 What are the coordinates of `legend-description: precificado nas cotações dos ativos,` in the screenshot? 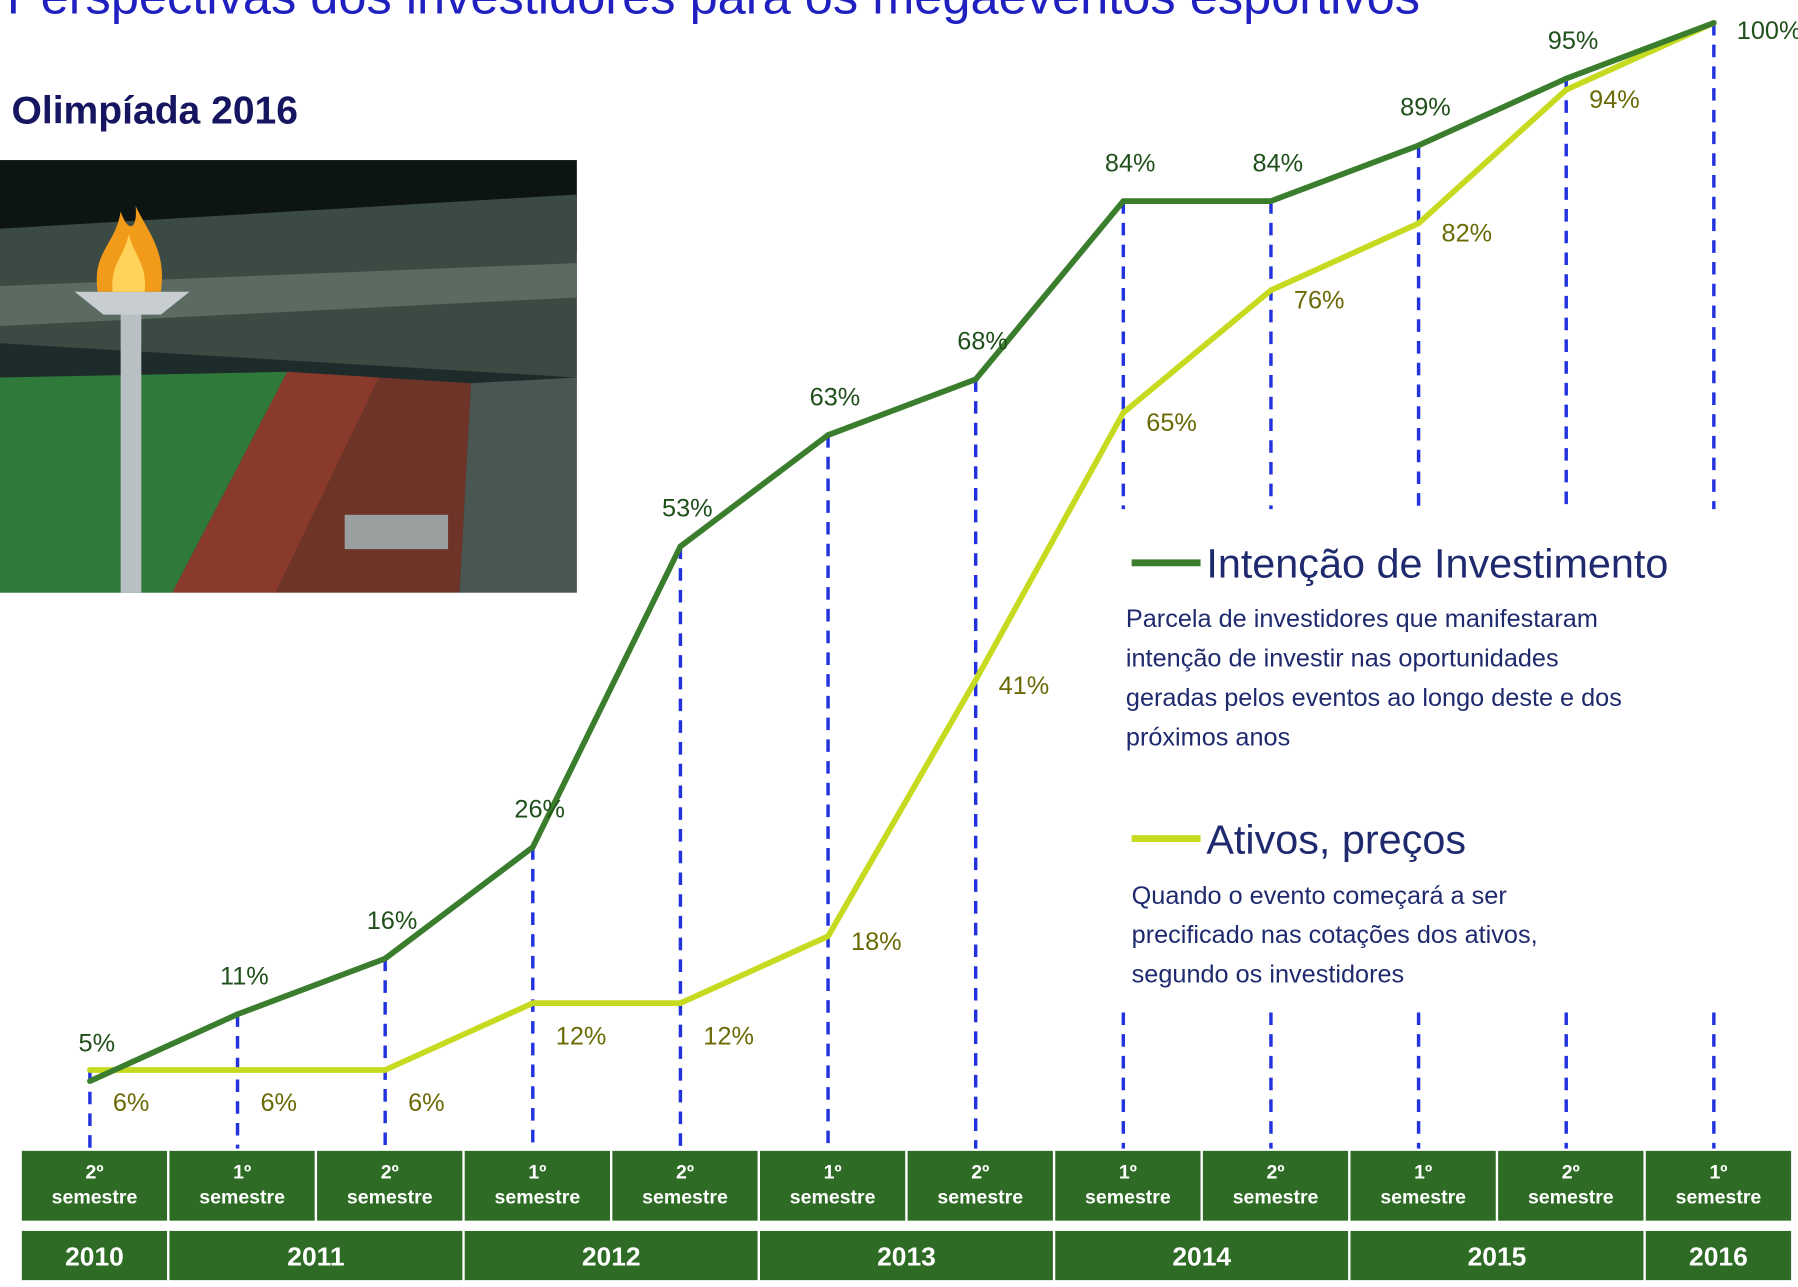 It's located at (1335, 935).